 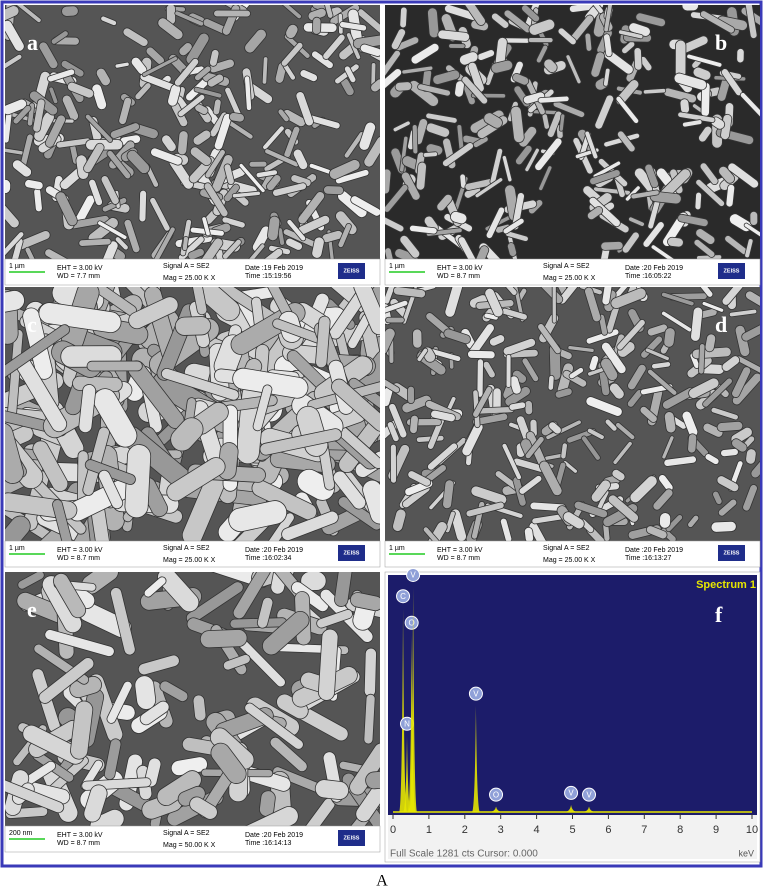 What do you see at coordinates (721, 42) in the screenshot?
I see `panel-label: b` at bounding box center [721, 42].